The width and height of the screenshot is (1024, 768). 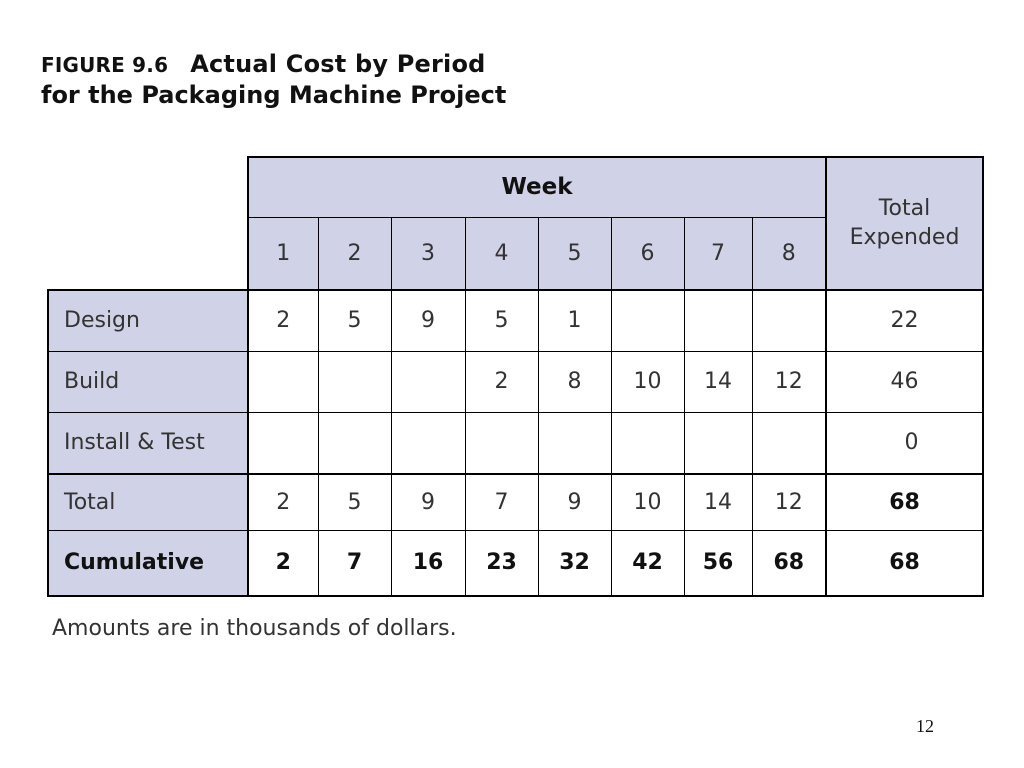 I want to click on row-cumulative: Cumulative 2 7 16 23 32 42 56 68 68, so click(x=515, y=563).